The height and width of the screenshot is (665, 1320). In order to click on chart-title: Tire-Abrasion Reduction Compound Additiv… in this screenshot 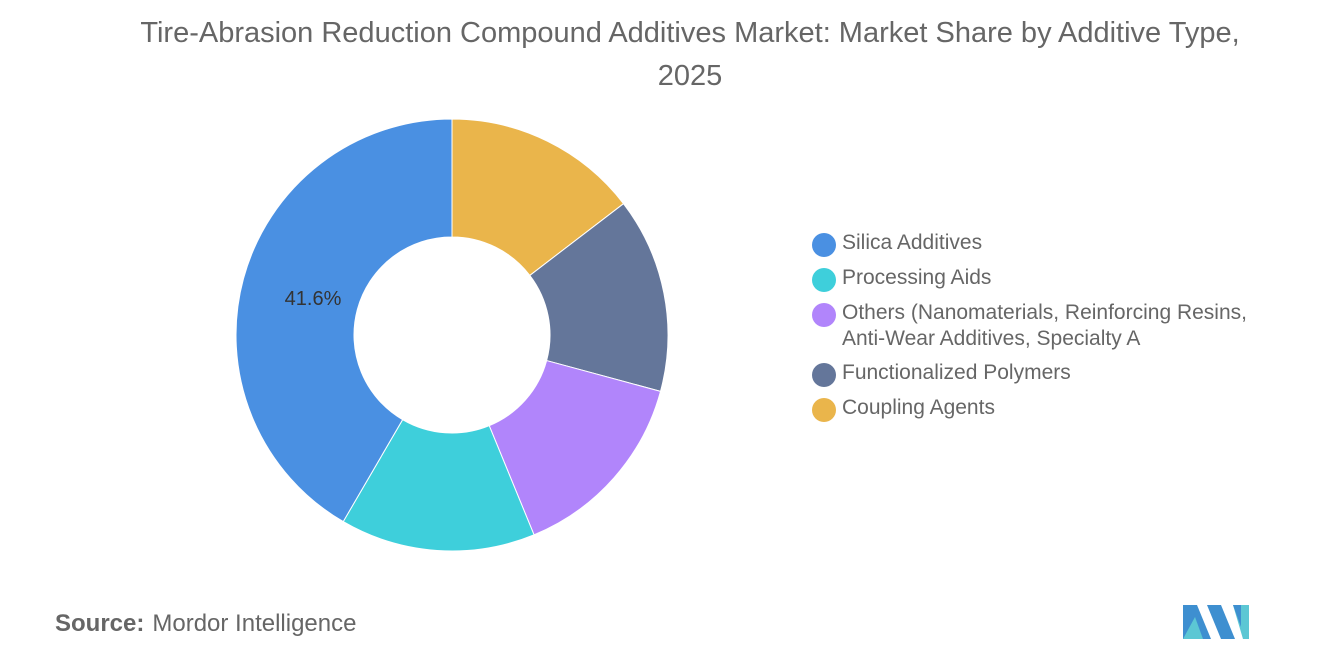, I will do `click(690, 54)`.